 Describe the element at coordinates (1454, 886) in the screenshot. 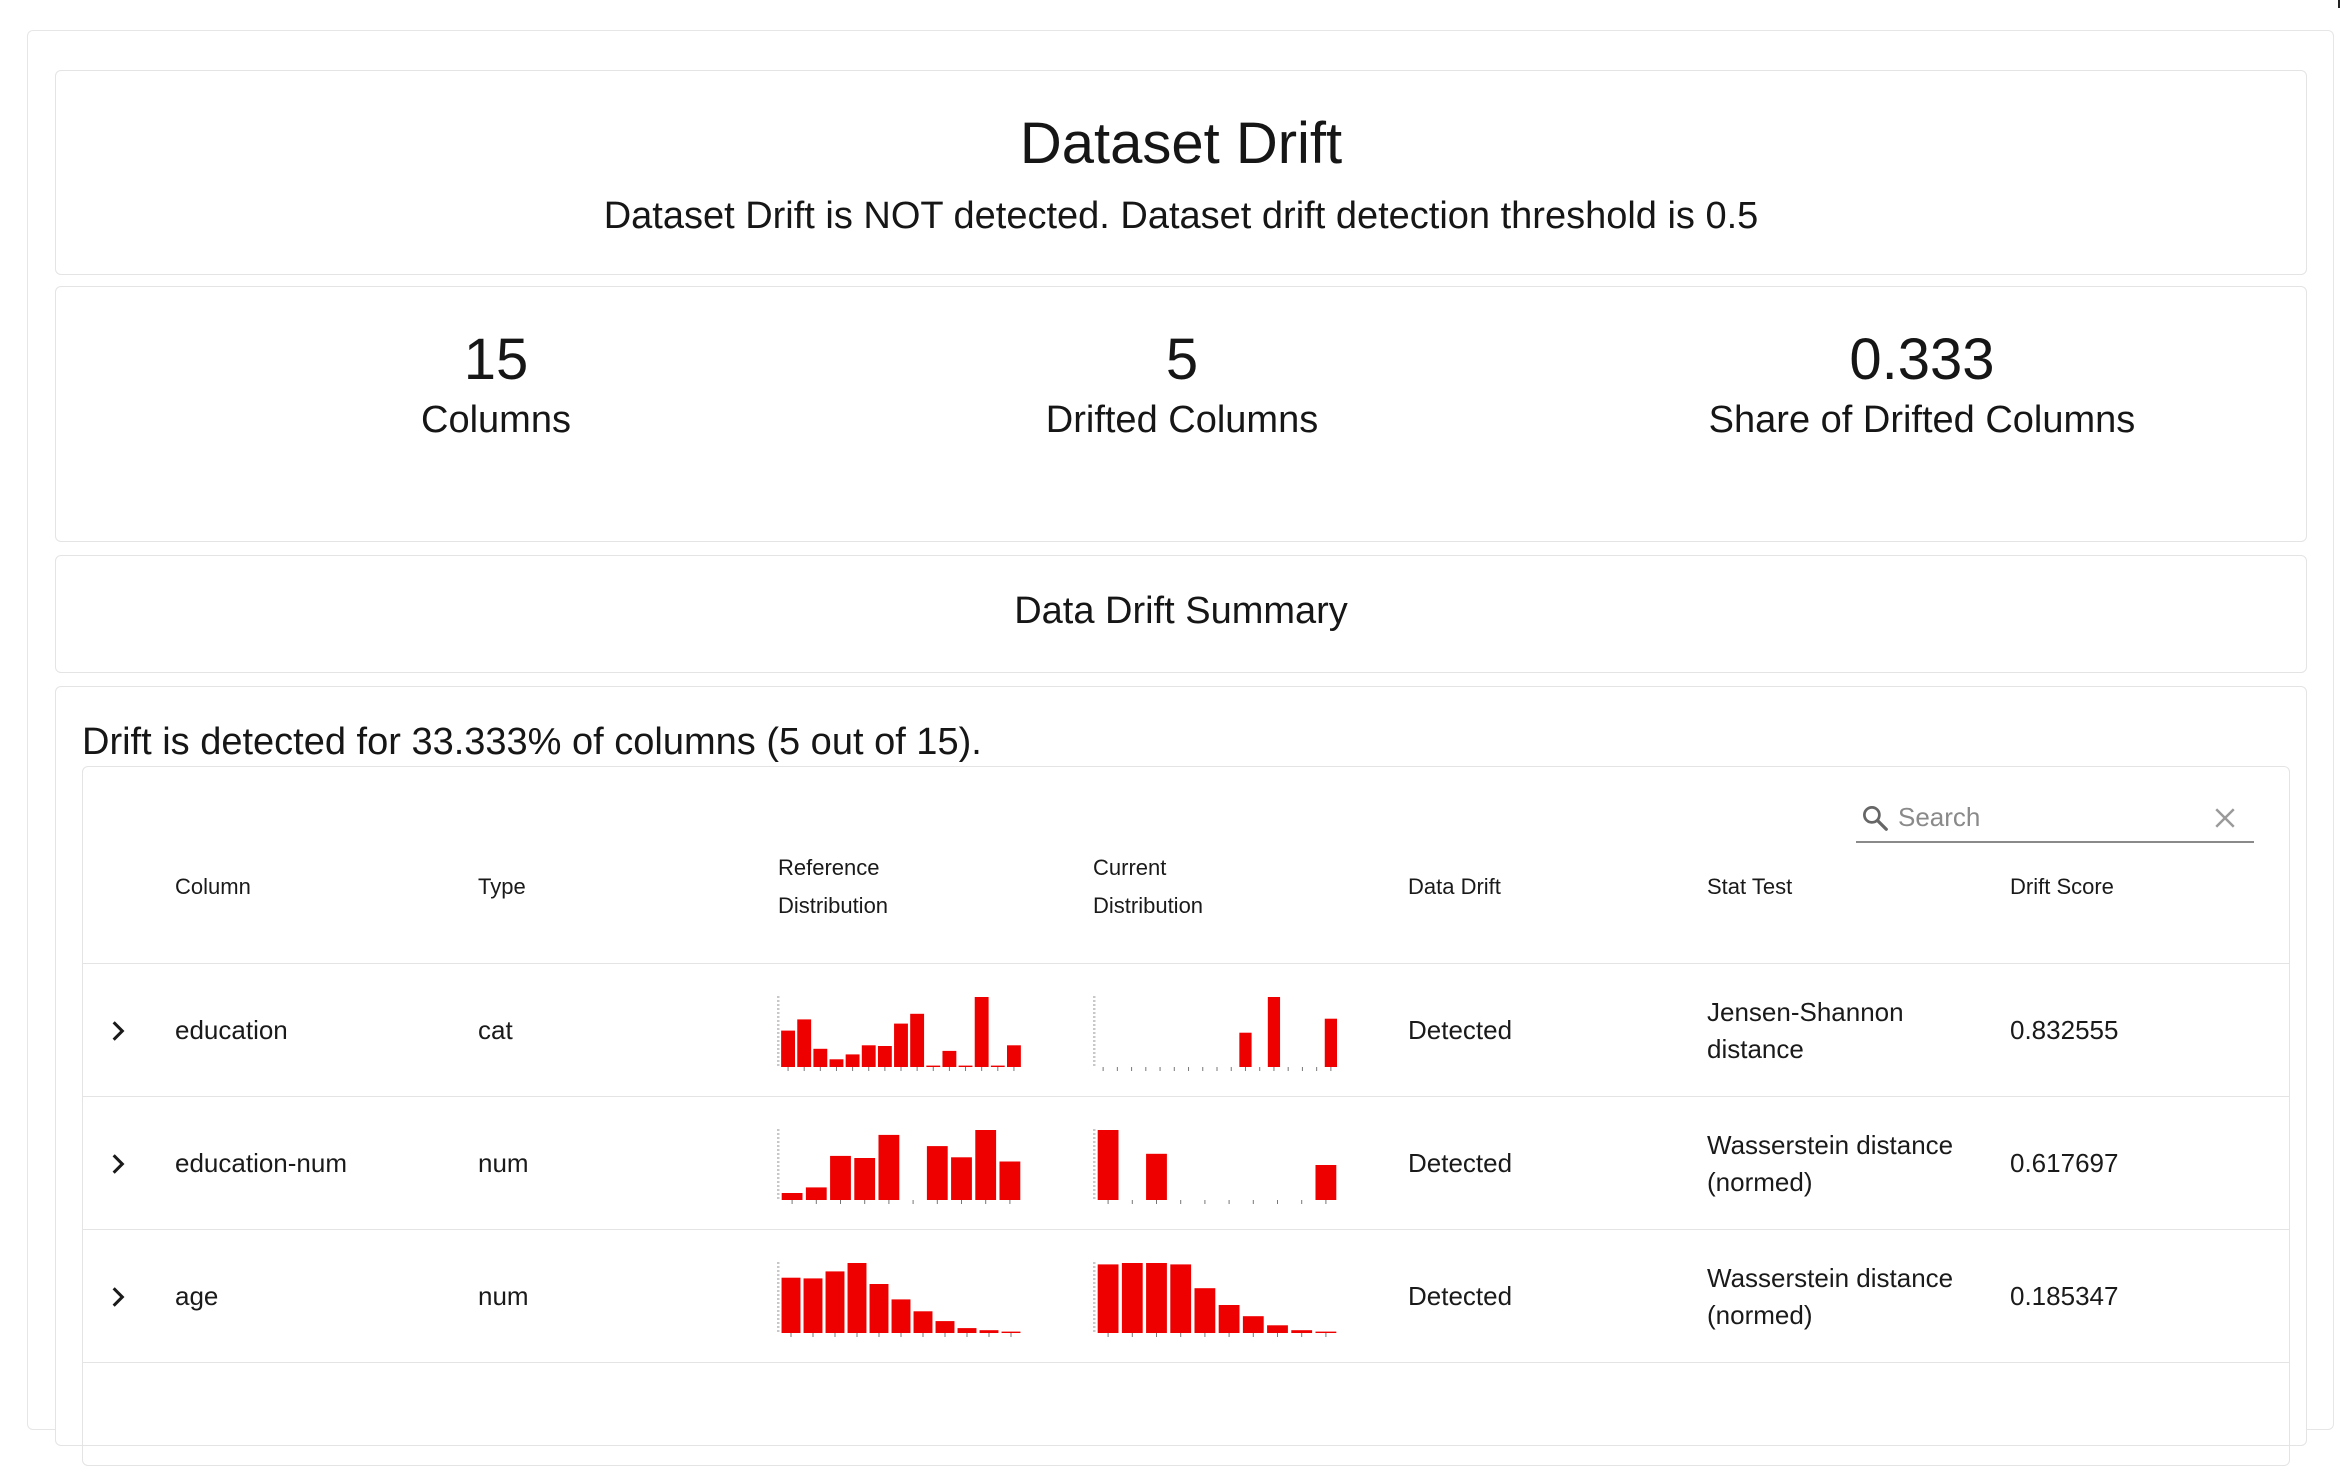

I see `header-data-drift: Data Drift` at that location.